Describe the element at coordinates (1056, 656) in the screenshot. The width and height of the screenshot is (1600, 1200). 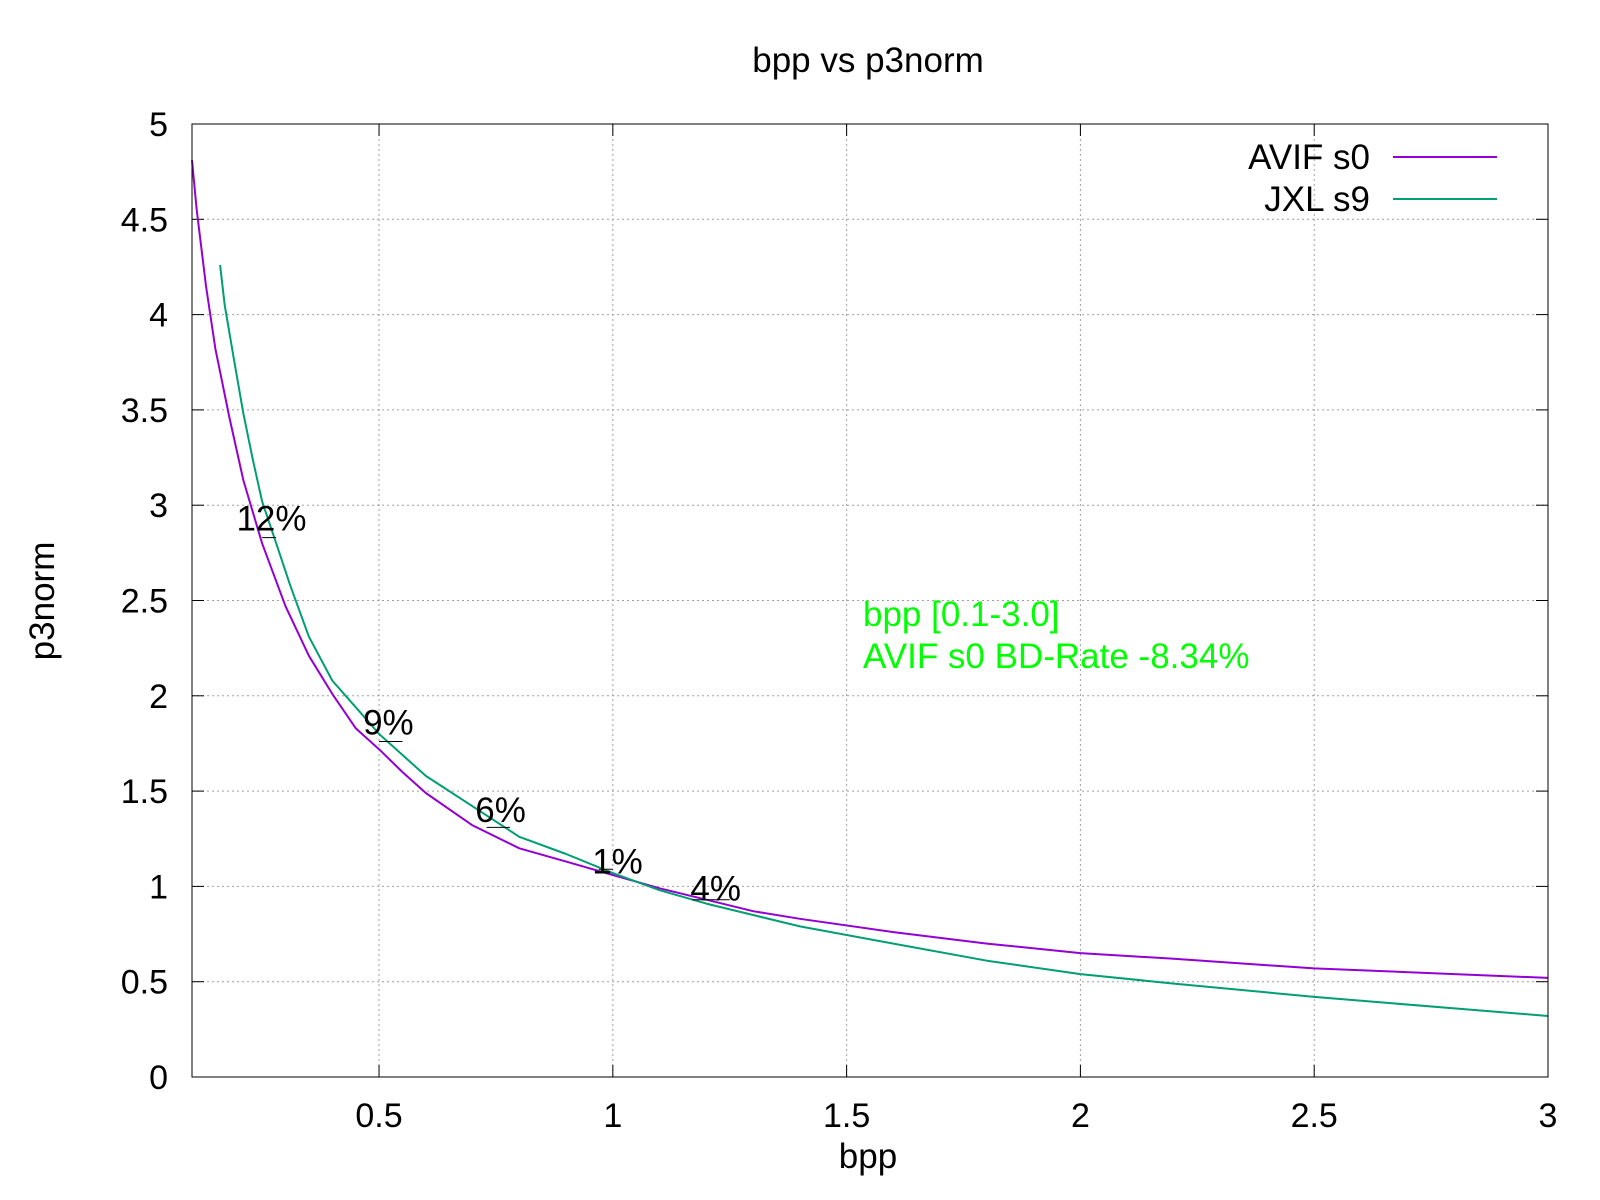
I see `note-line-2: AVIF s0 BD-Rate -8.34%` at that location.